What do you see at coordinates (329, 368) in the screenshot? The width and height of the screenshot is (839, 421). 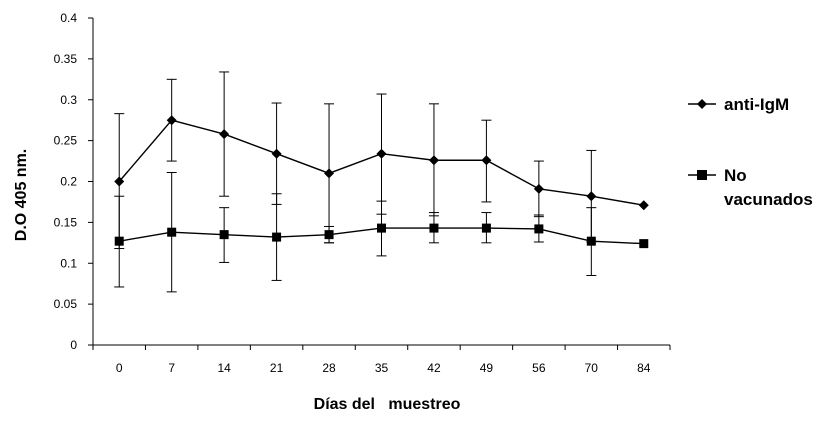 I see `x-tick-label: 28` at bounding box center [329, 368].